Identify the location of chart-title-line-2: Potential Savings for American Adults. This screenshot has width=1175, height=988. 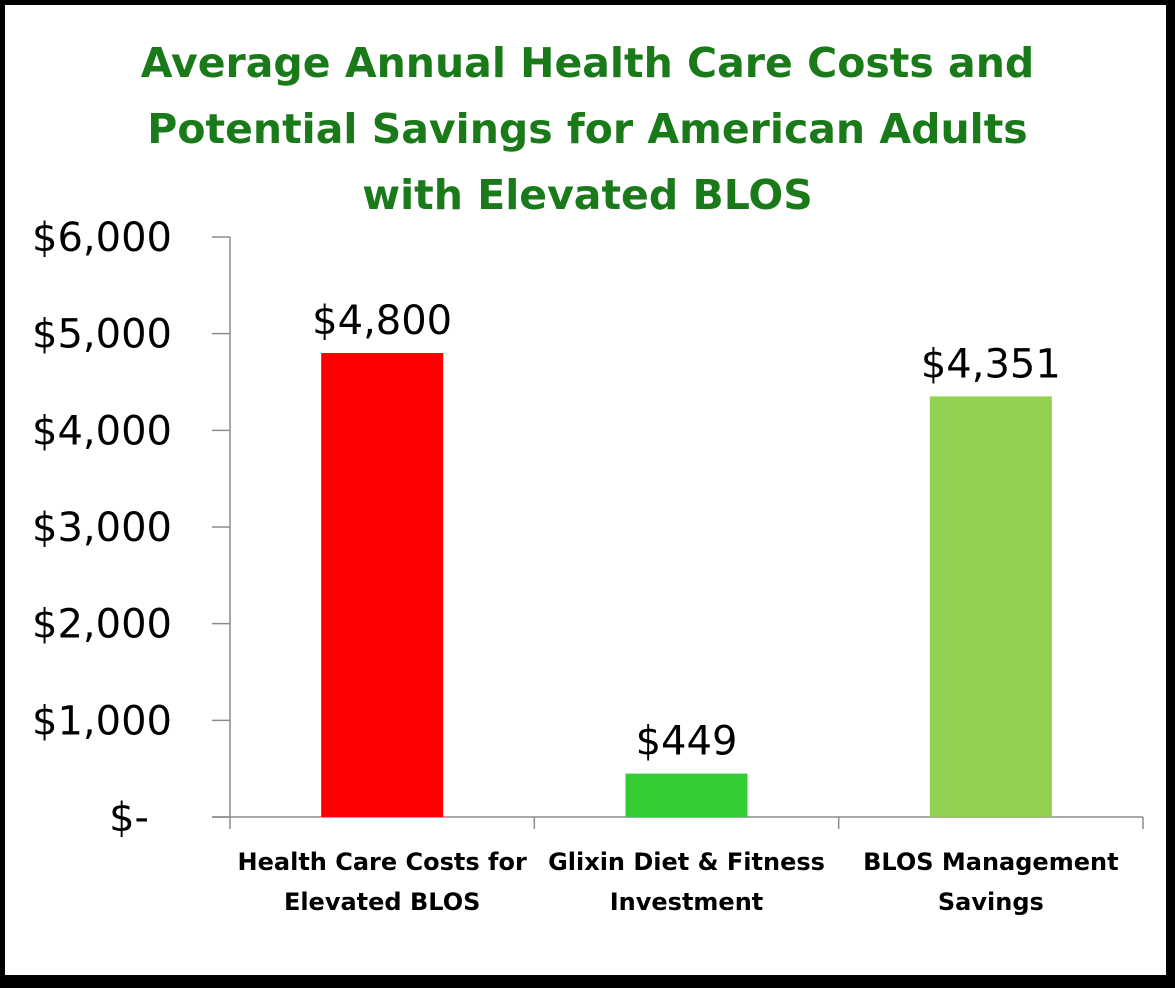
(587, 129).